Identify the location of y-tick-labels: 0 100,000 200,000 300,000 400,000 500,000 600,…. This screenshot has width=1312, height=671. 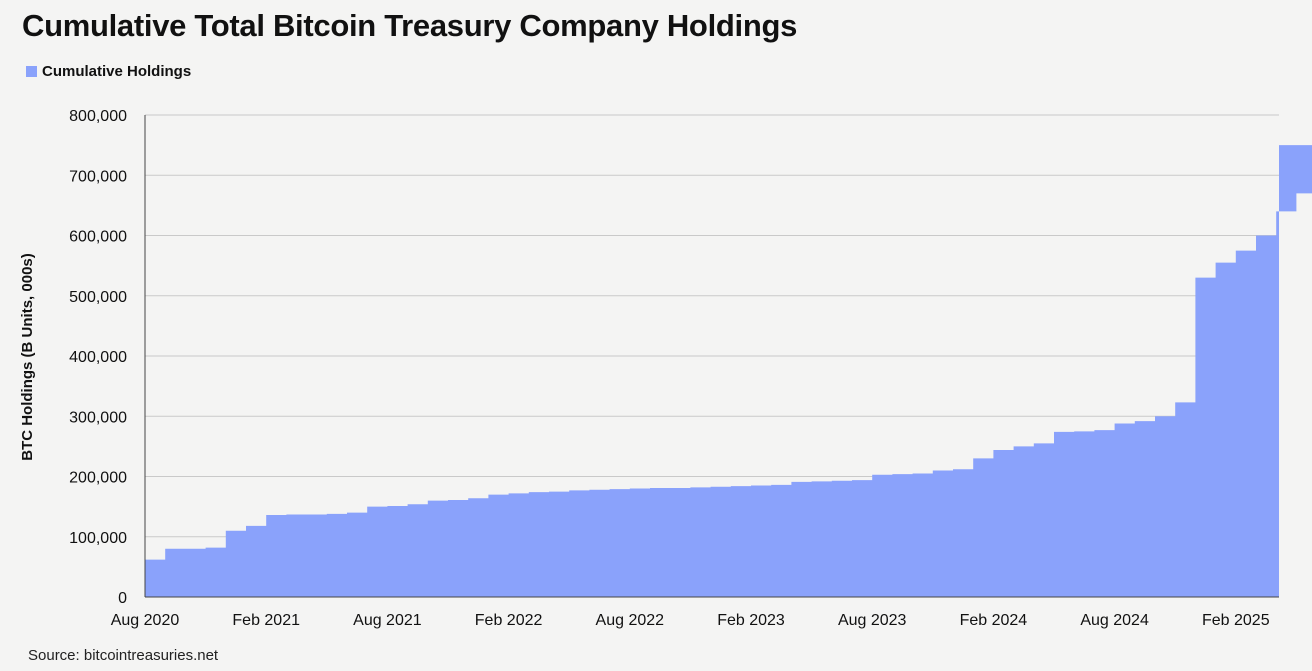
(98, 357).